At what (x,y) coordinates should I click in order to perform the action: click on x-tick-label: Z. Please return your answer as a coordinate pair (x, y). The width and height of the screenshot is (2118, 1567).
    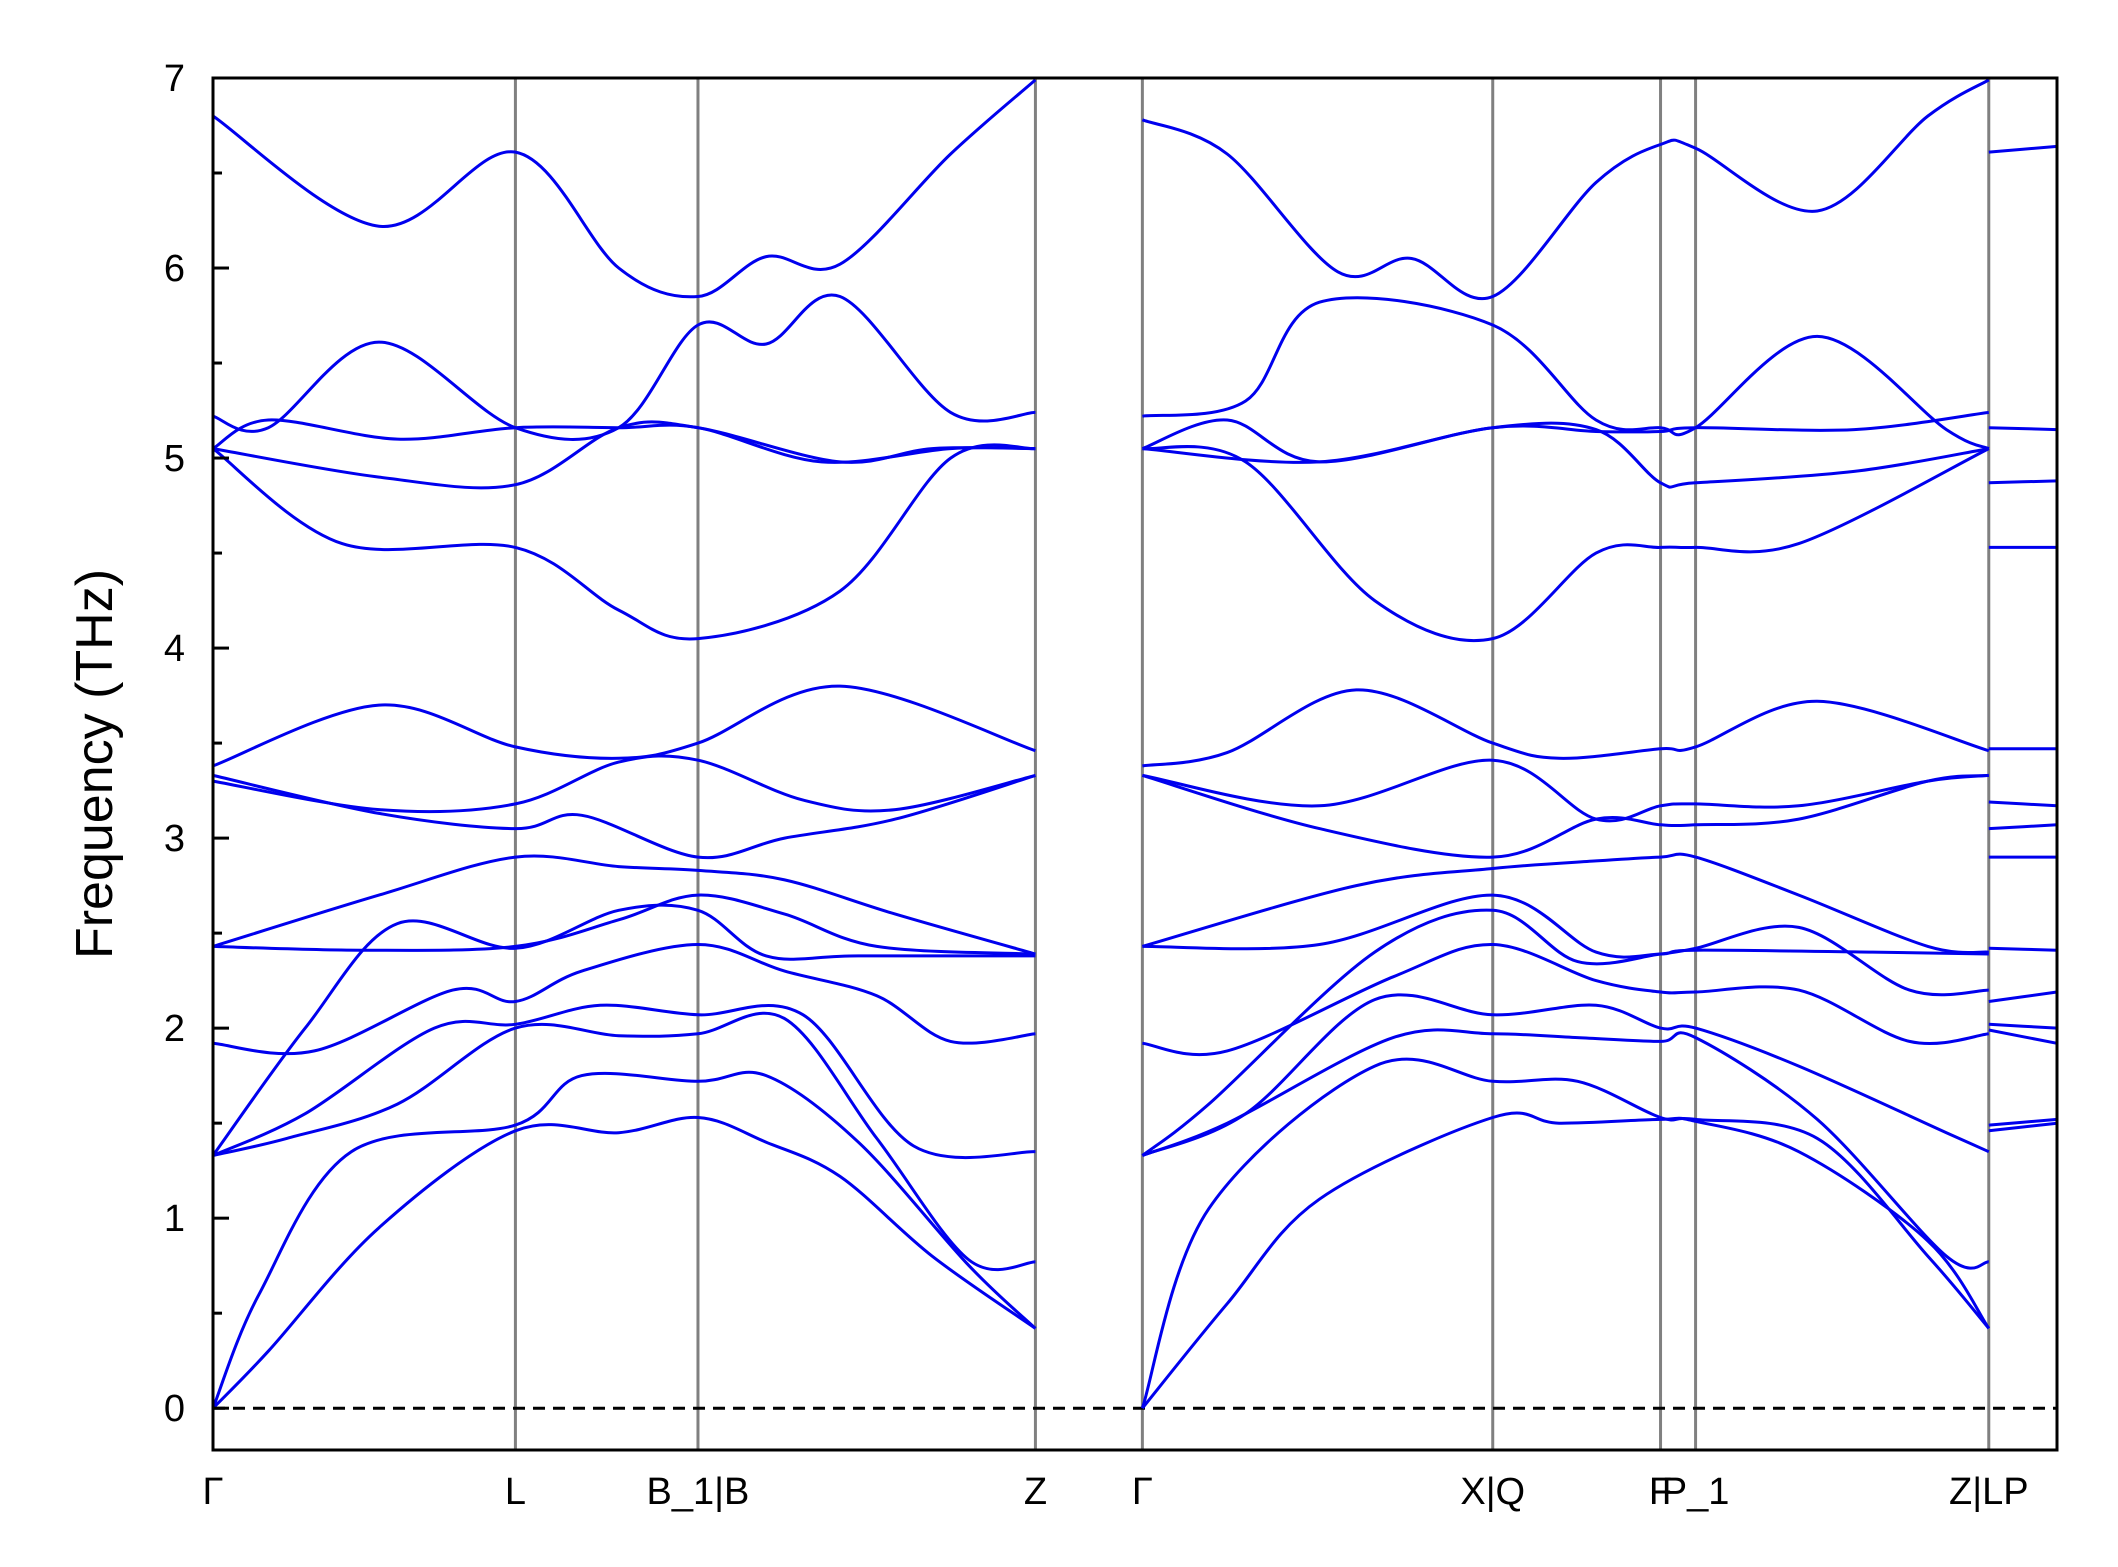
    Looking at the image, I should click on (1035, 1492).